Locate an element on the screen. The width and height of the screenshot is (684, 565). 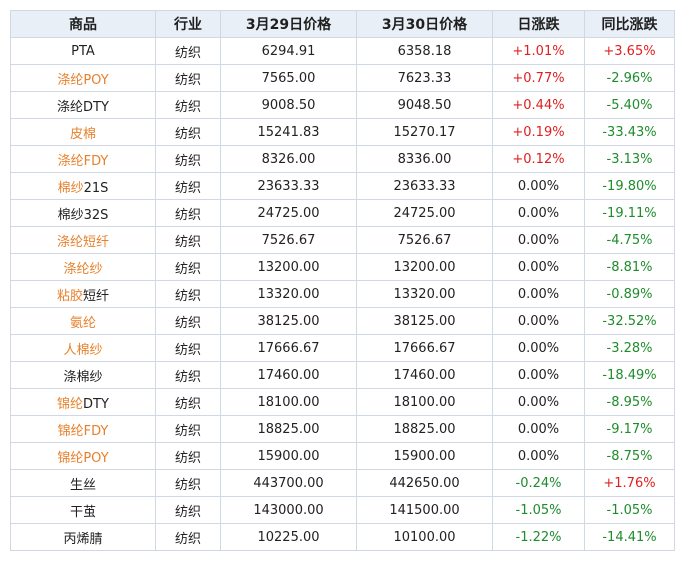
table-row: 涤纶FDY 纺织 8326.00 8336.00 +0.12% -3.13% is located at coordinates (342, 159).